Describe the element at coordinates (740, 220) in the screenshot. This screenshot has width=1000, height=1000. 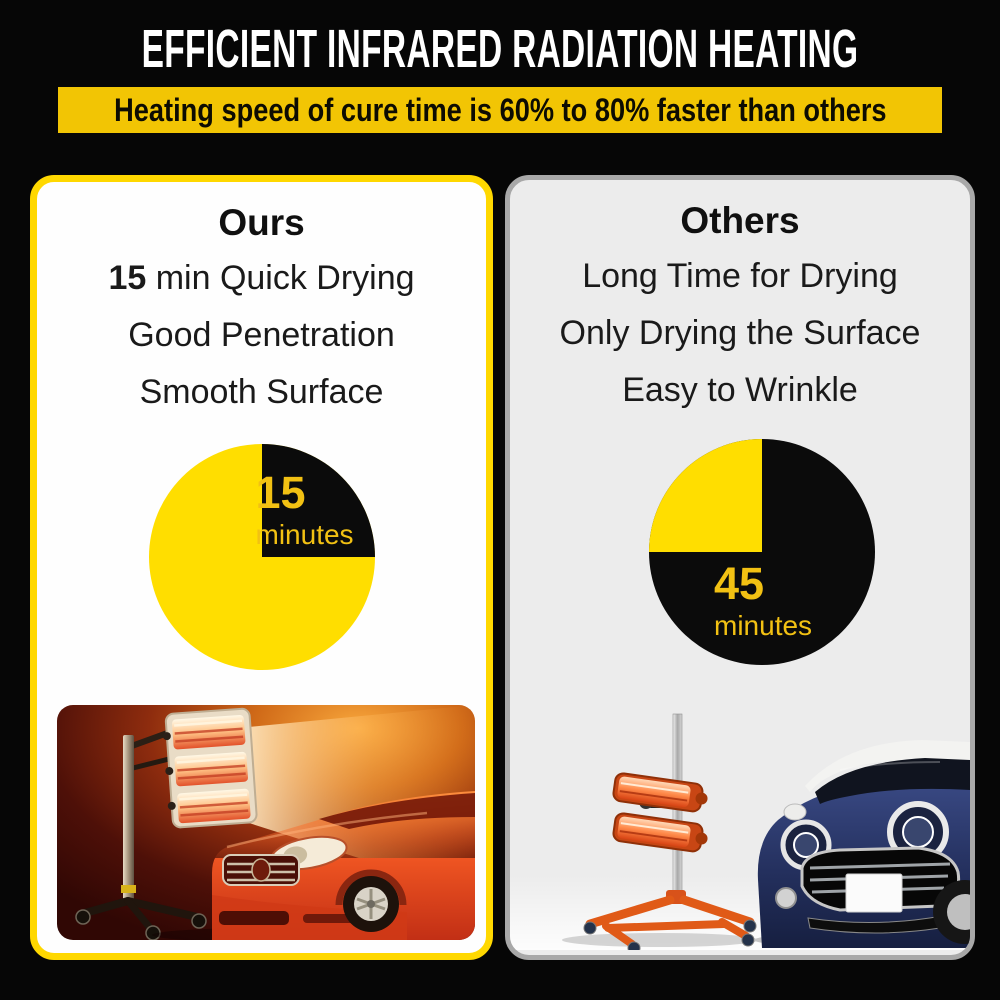
I see `others-heading: Others` at that location.